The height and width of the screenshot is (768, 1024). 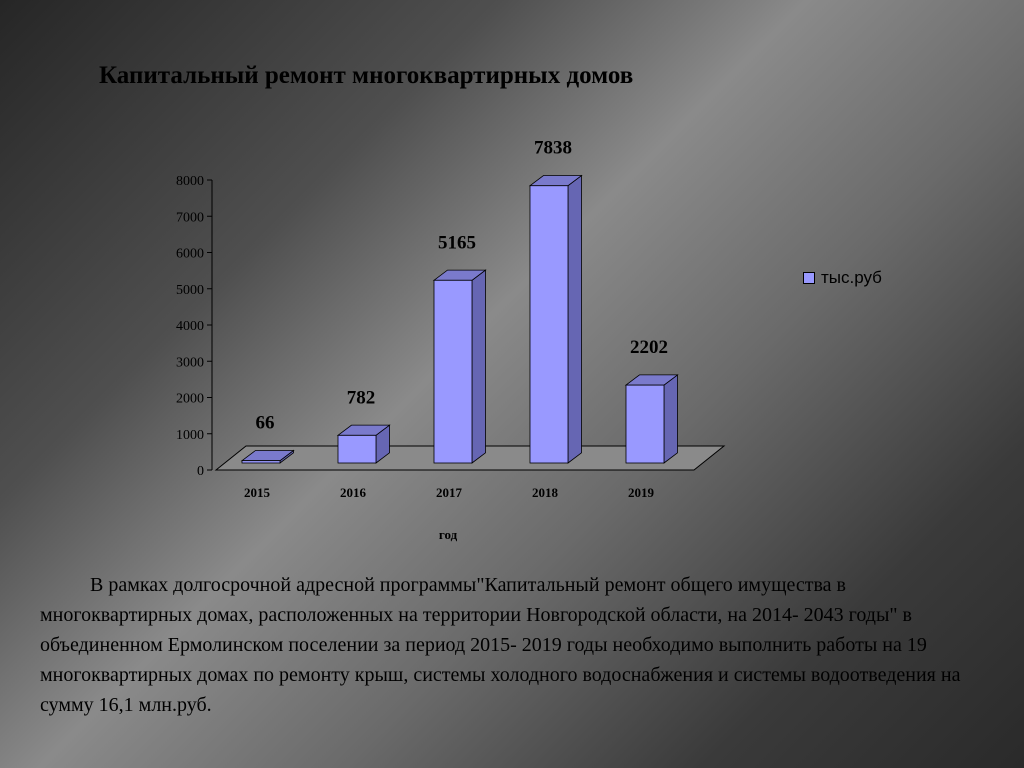 What do you see at coordinates (457, 242) in the screenshot?
I see `data-label: 5165` at bounding box center [457, 242].